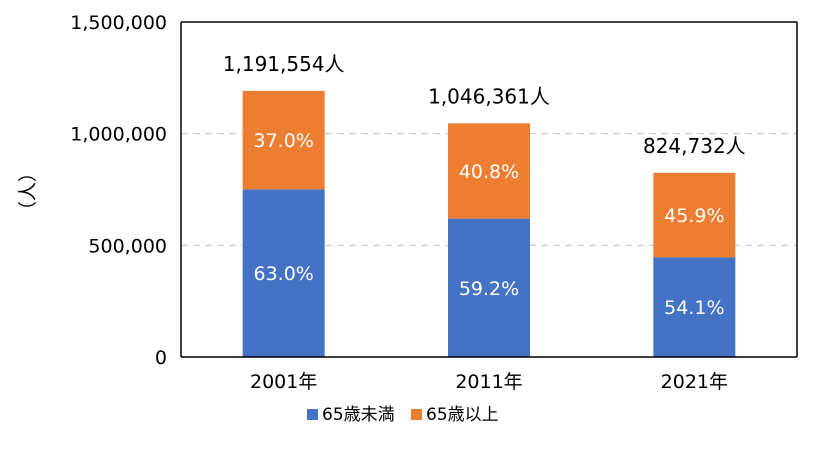  Describe the element at coordinates (403, 415) in the screenshot. I see `legend: 65歳未満 65歳以上` at that location.